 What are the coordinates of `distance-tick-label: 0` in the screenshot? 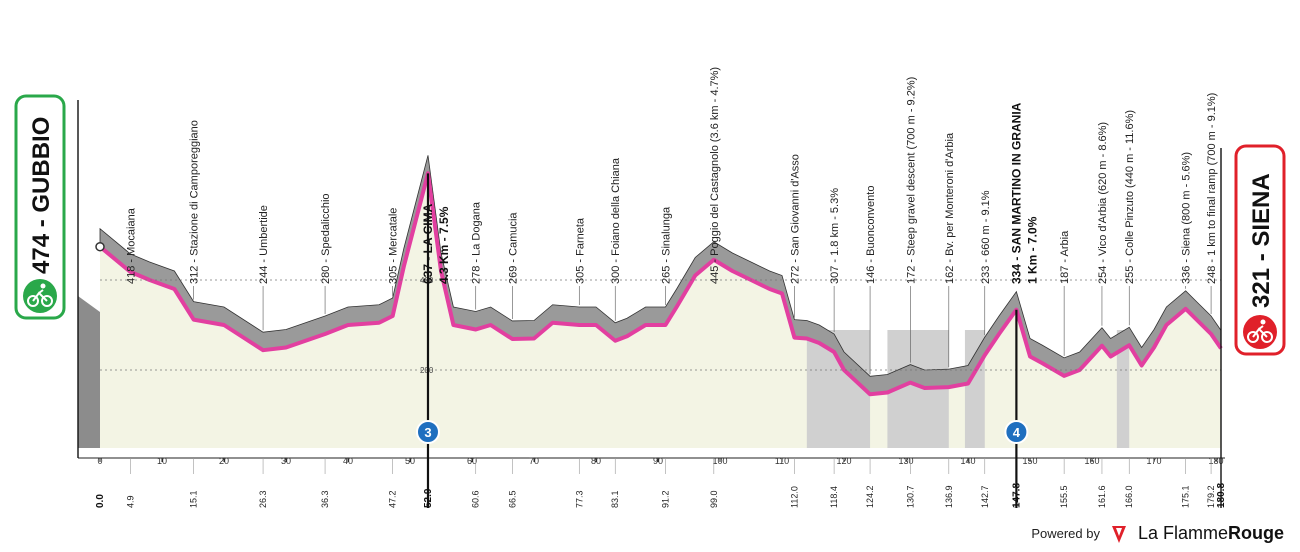 It's located at (99, 461).